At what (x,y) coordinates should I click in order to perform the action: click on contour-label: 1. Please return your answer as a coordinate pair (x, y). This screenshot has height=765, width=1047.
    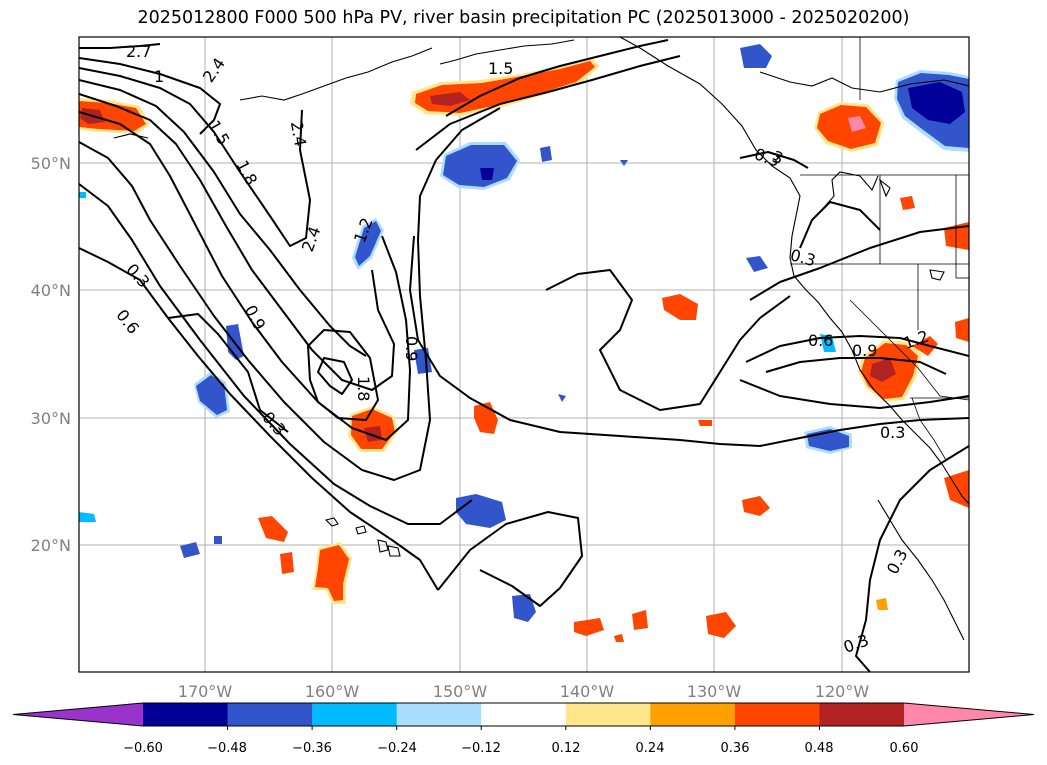
    Looking at the image, I should click on (159, 76).